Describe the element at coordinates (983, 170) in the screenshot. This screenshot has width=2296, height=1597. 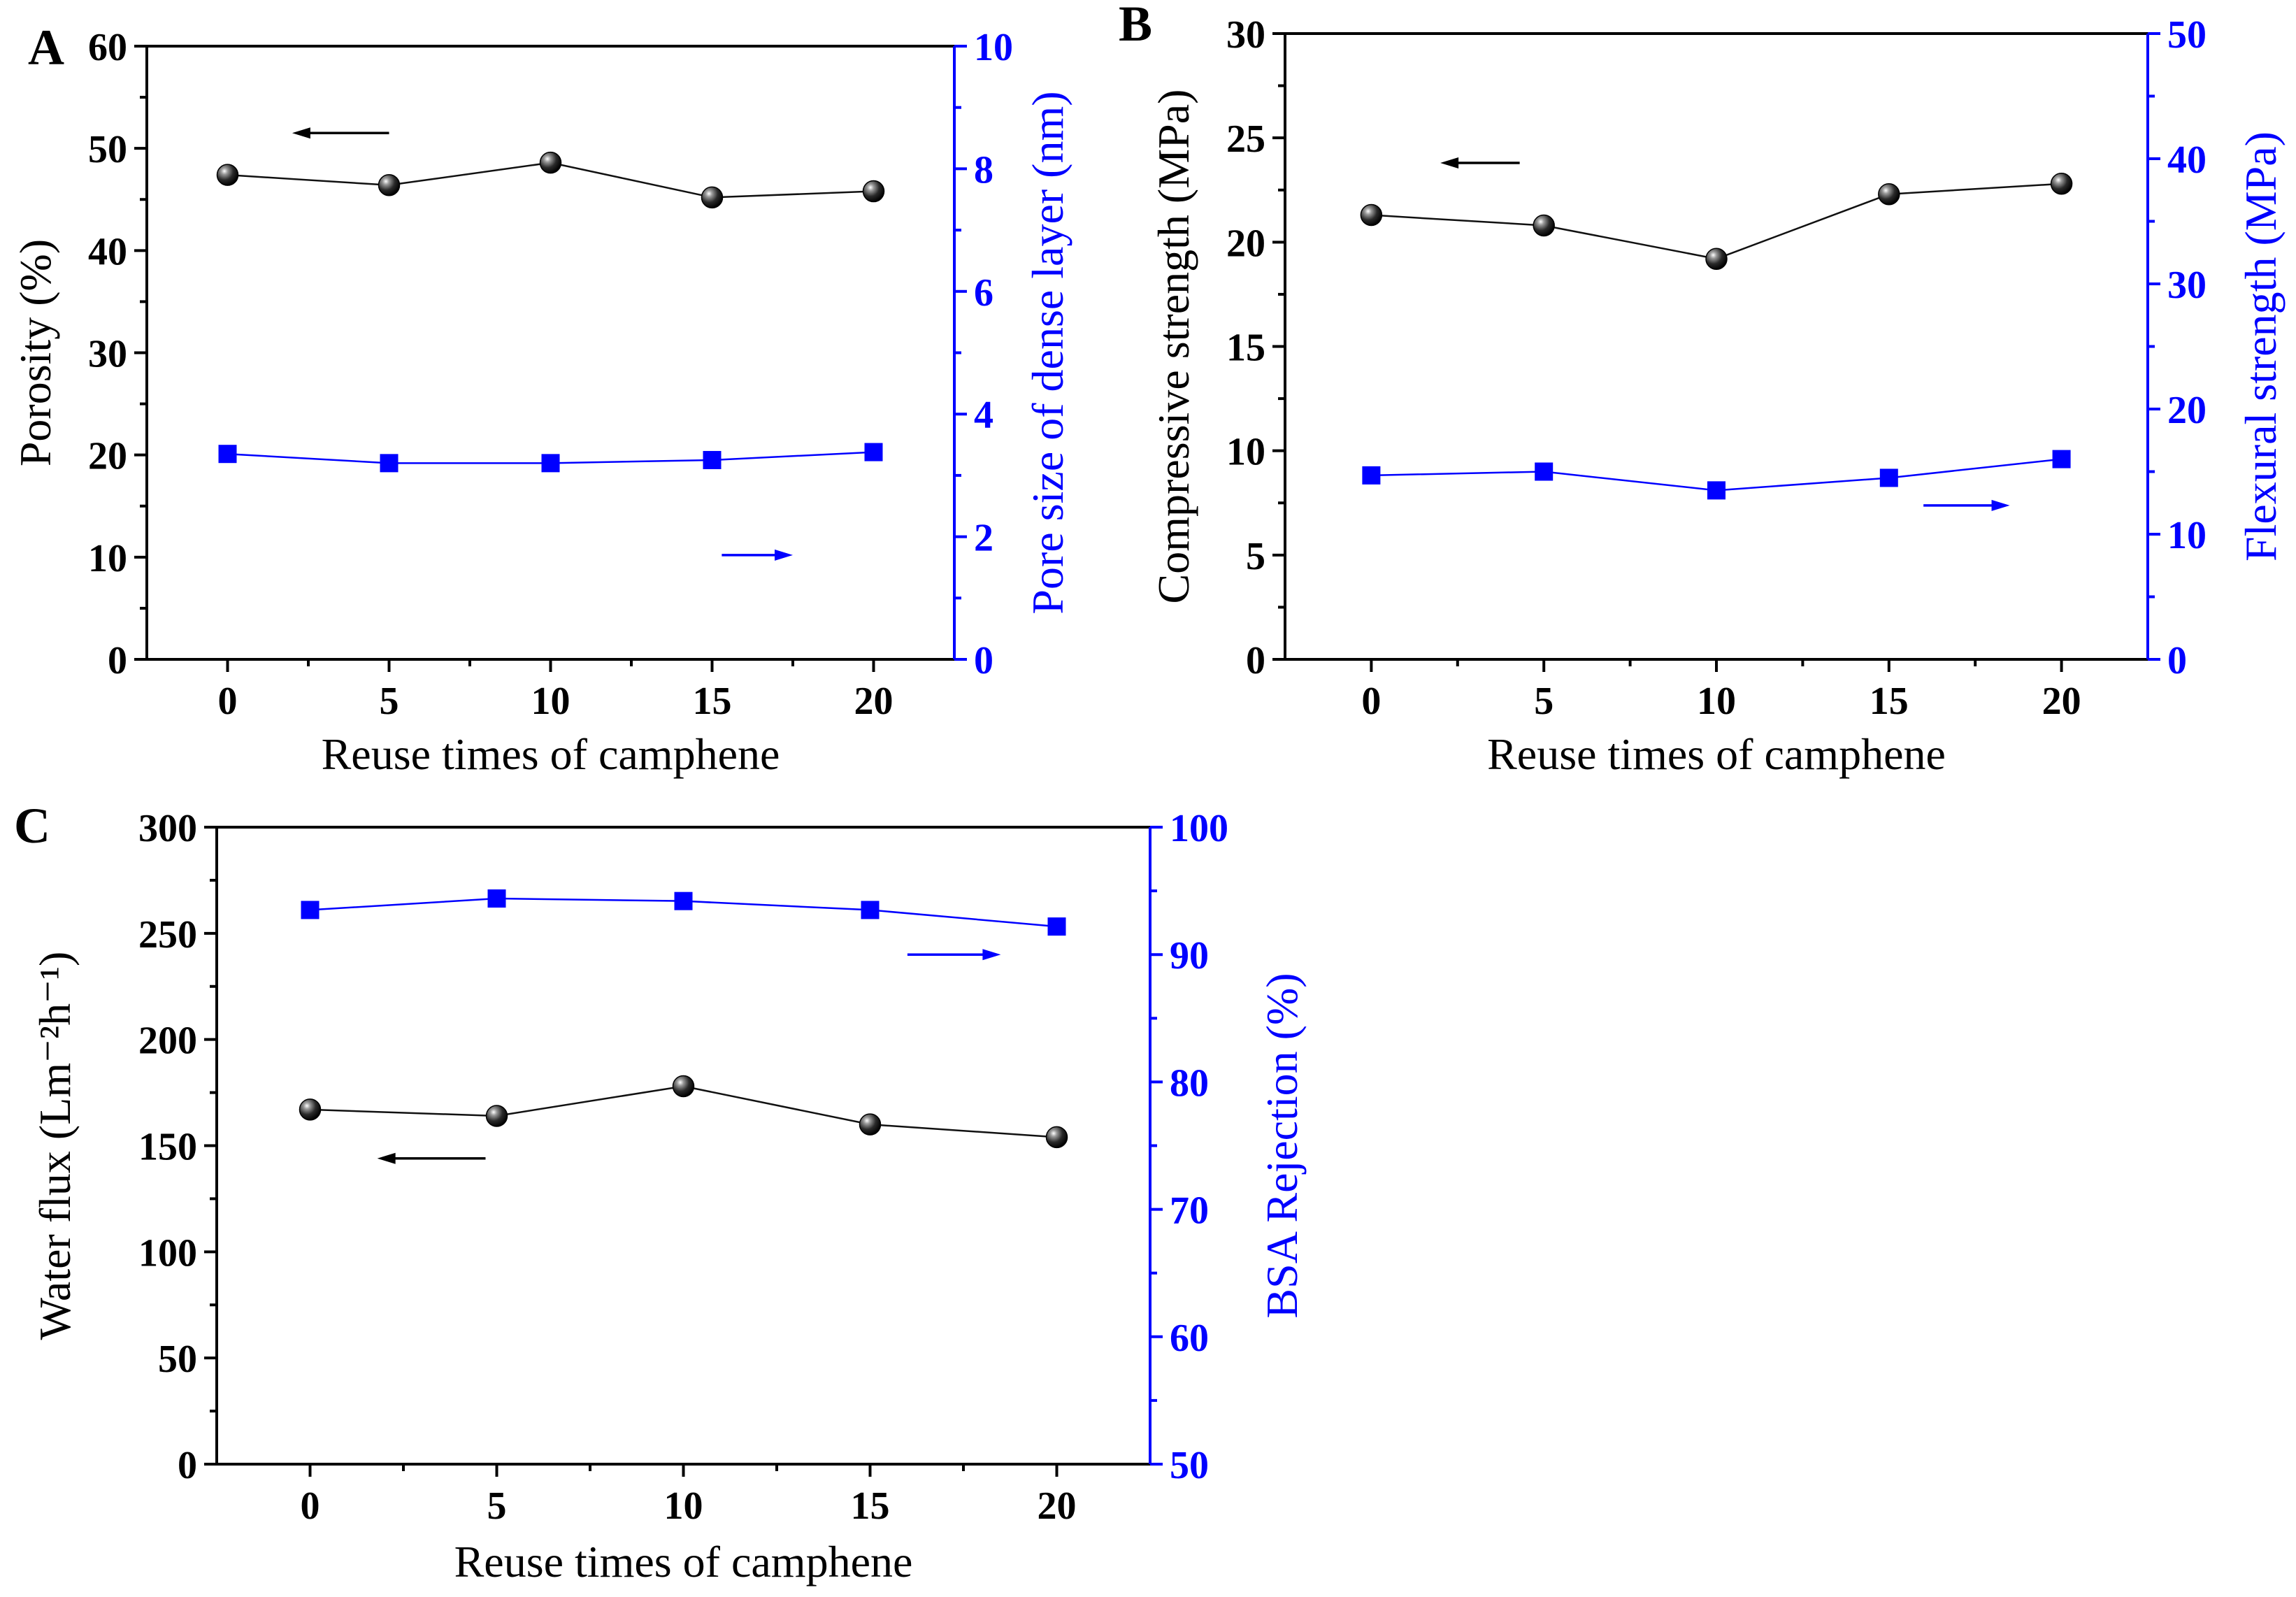
I see `right-y-tick-label: 8` at that location.